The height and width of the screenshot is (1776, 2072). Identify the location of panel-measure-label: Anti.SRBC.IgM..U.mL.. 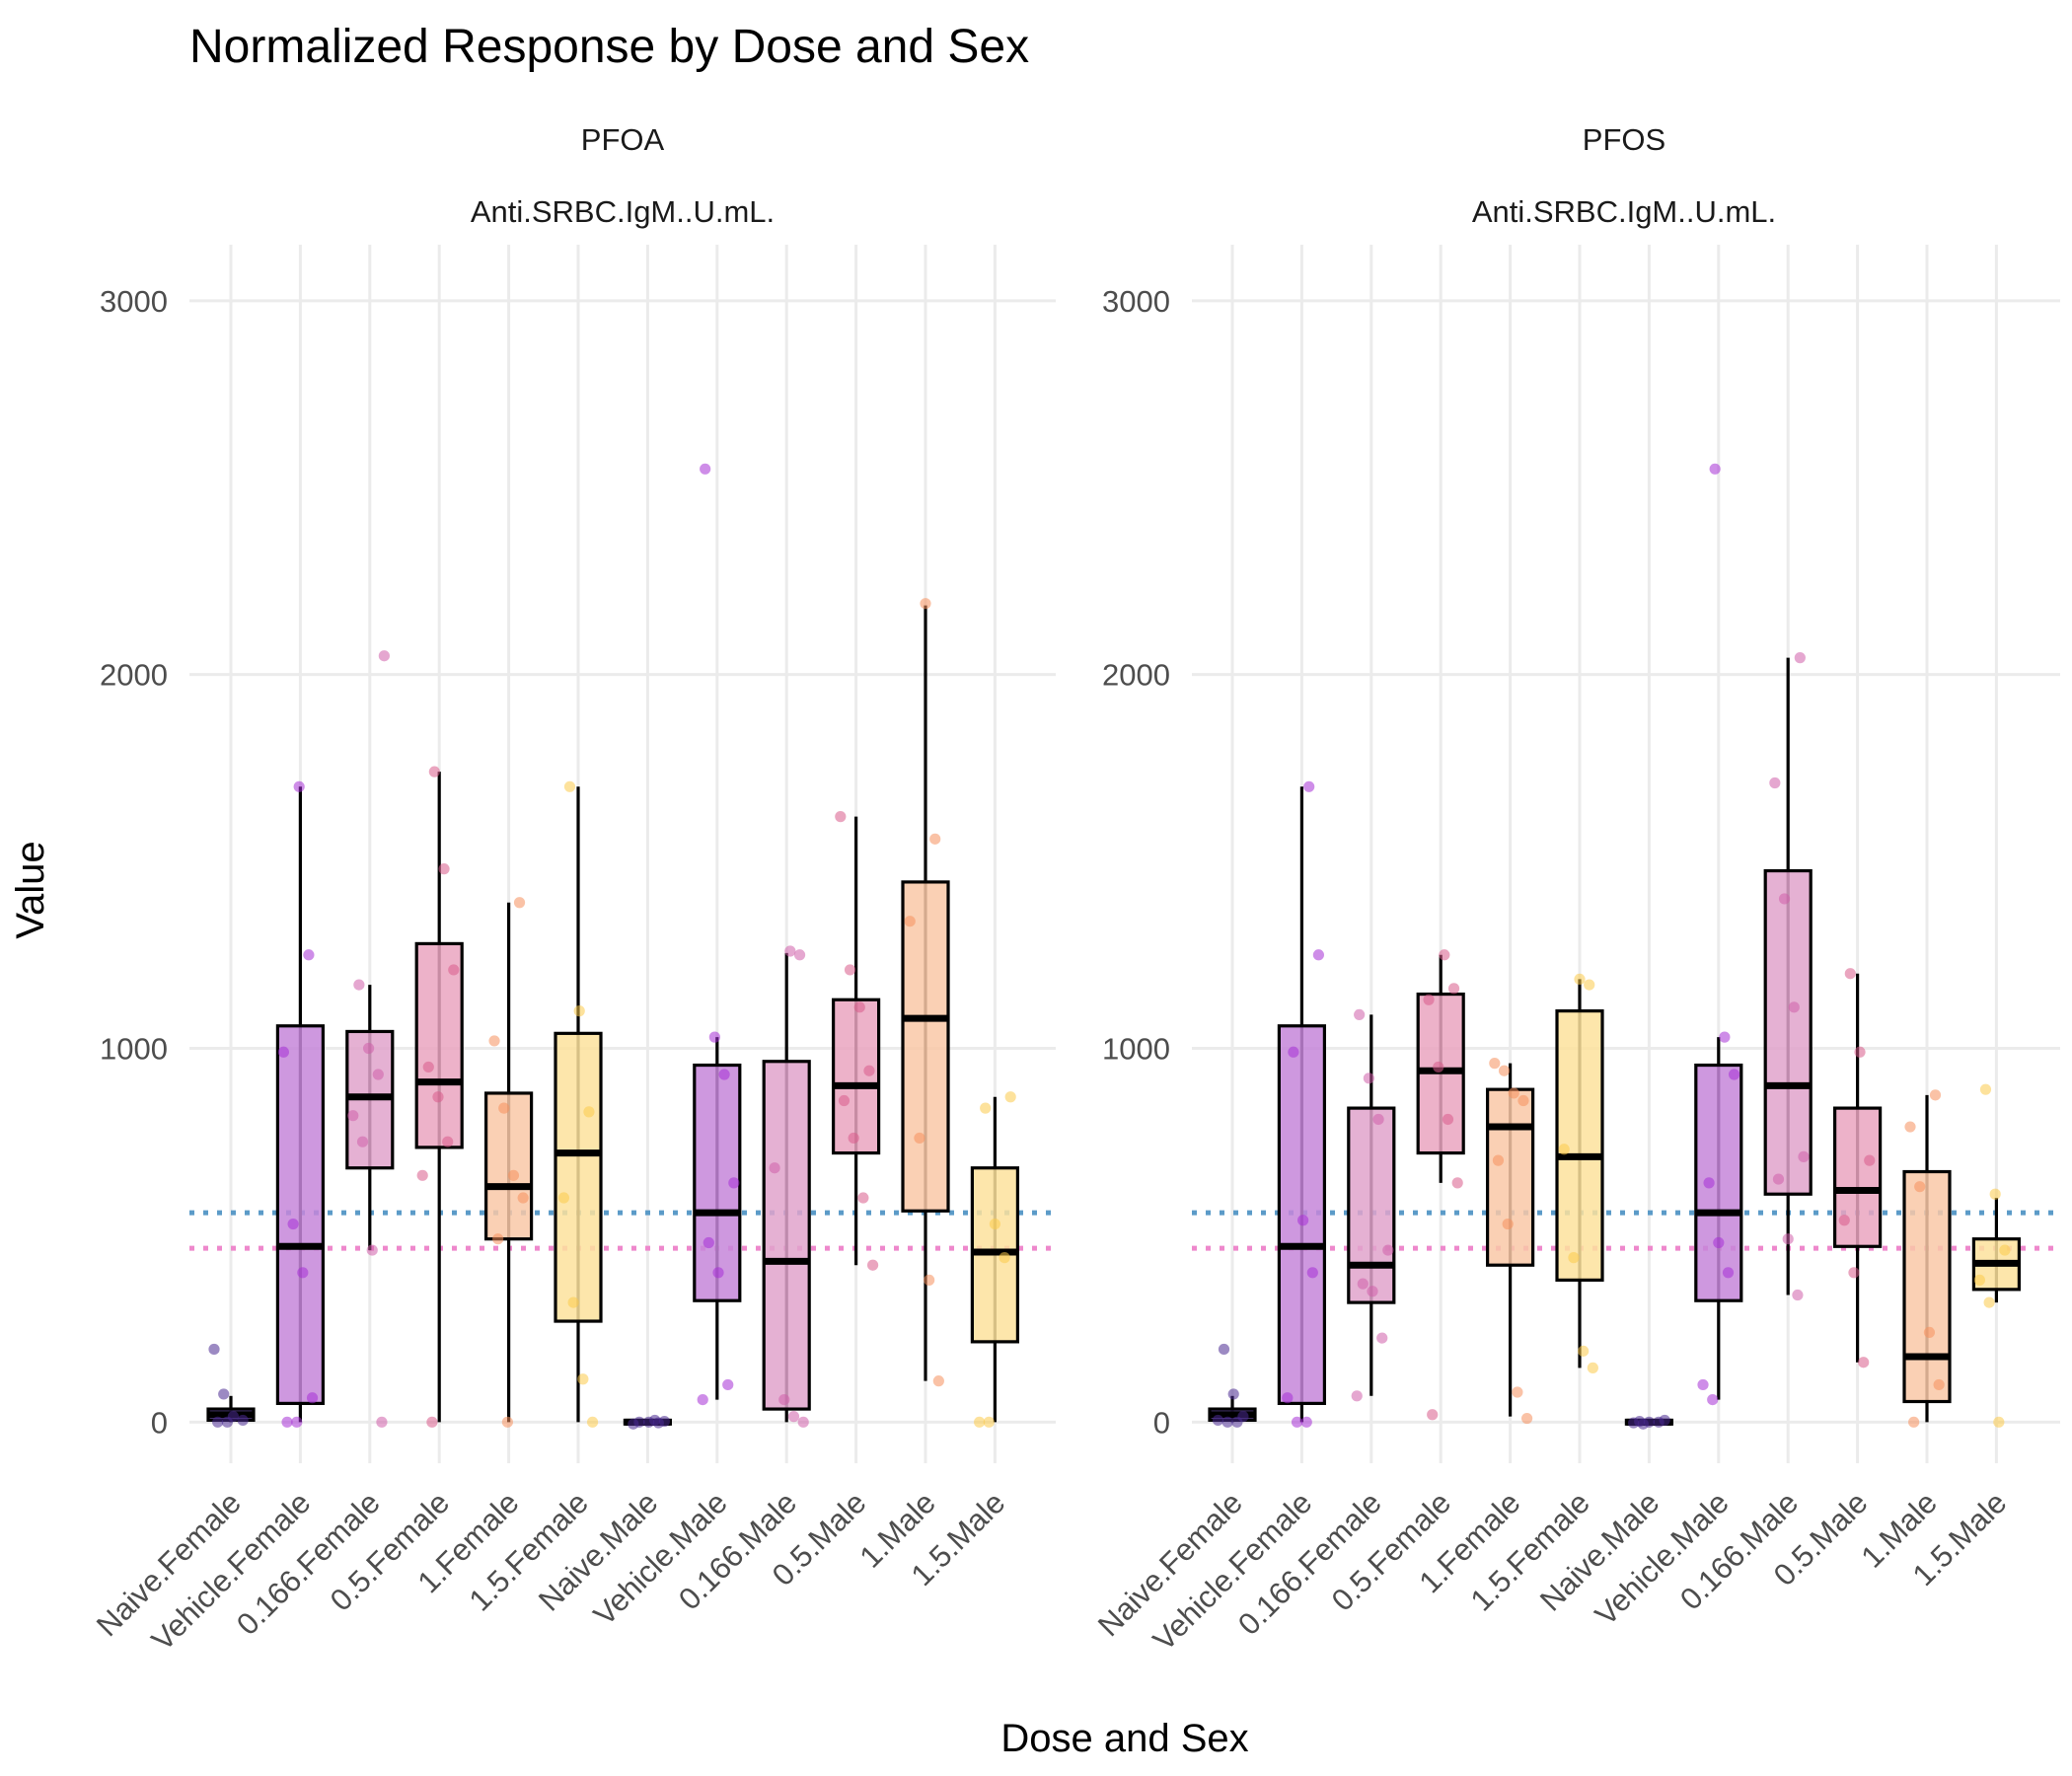
(623, 212).